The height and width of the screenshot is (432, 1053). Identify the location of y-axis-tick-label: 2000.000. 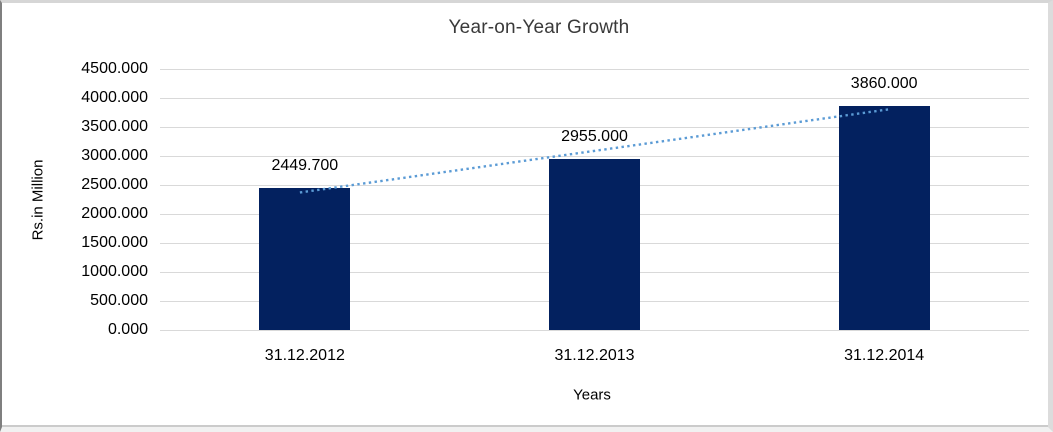
(114, 213).